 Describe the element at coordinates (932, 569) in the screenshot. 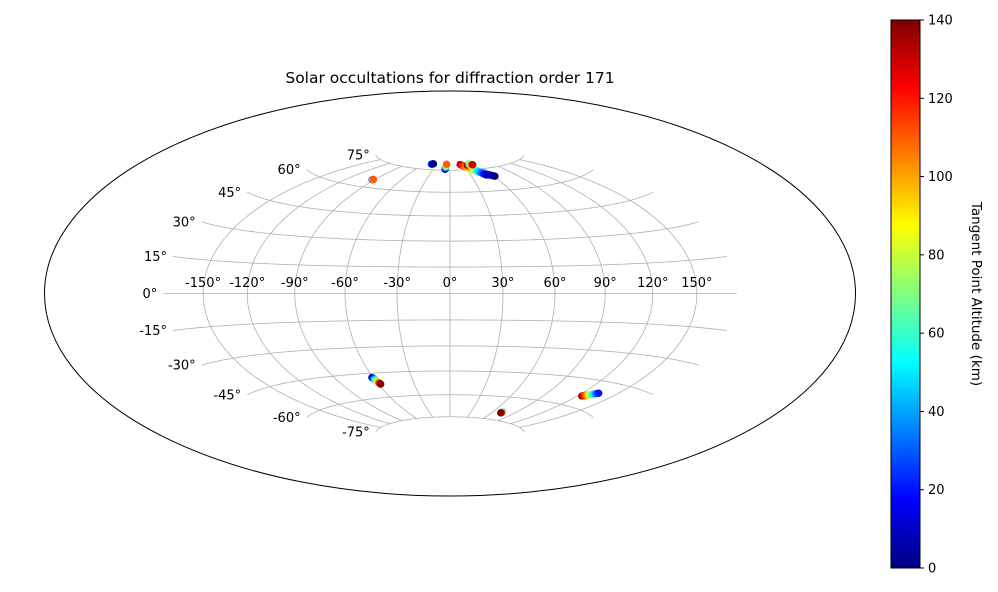

I see `colorbar-tick-label: 0` at that location.